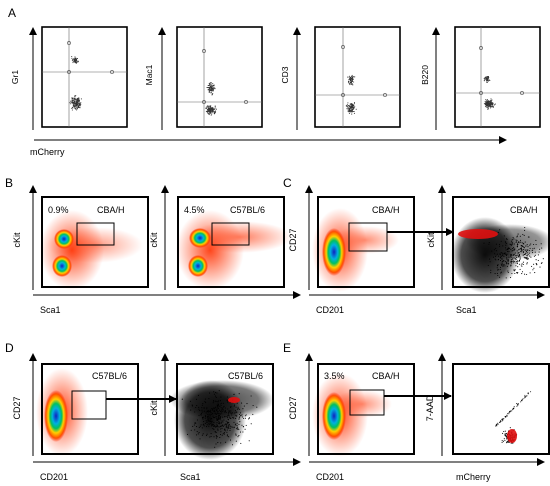 Image resolution: width=550 pixels, height=486 pixels. I want to click on panel-a-plot-mac1: Mac1, so click(203, 78).